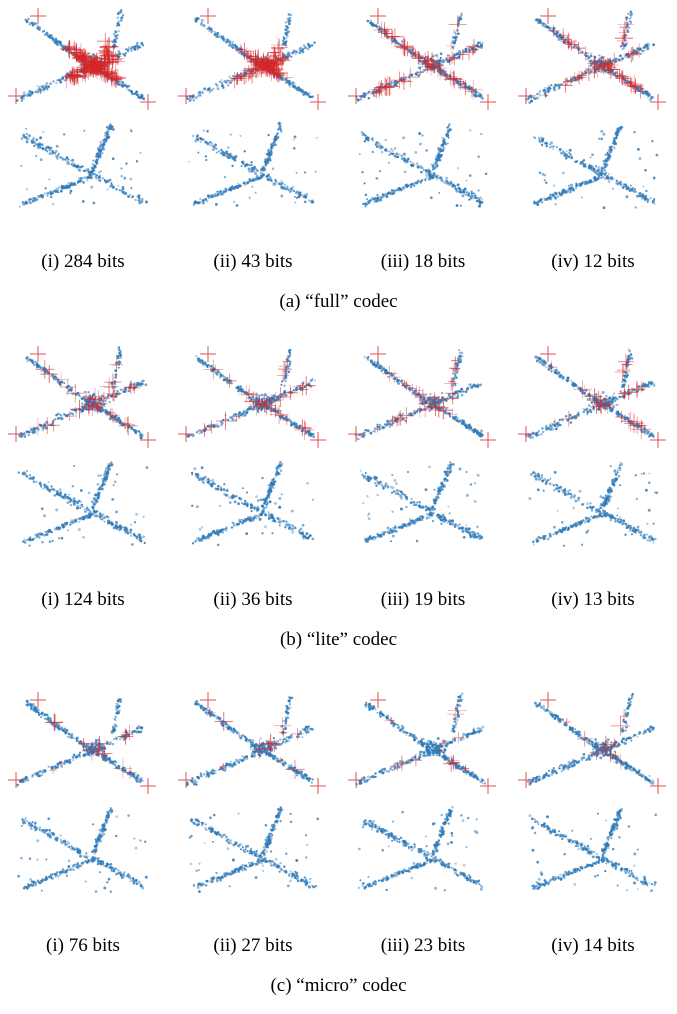  Describe the element at coordinates (595, 167) in the screenshot. I see `airplane-plot` at that location.